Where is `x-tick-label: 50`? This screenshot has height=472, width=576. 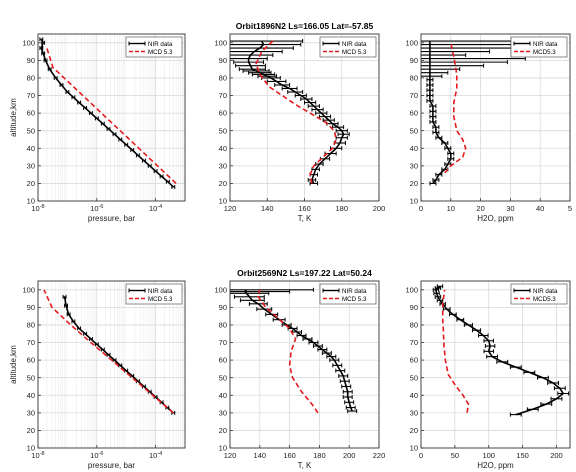
x-tick-label: 50 is located at coordinates (455, 455).